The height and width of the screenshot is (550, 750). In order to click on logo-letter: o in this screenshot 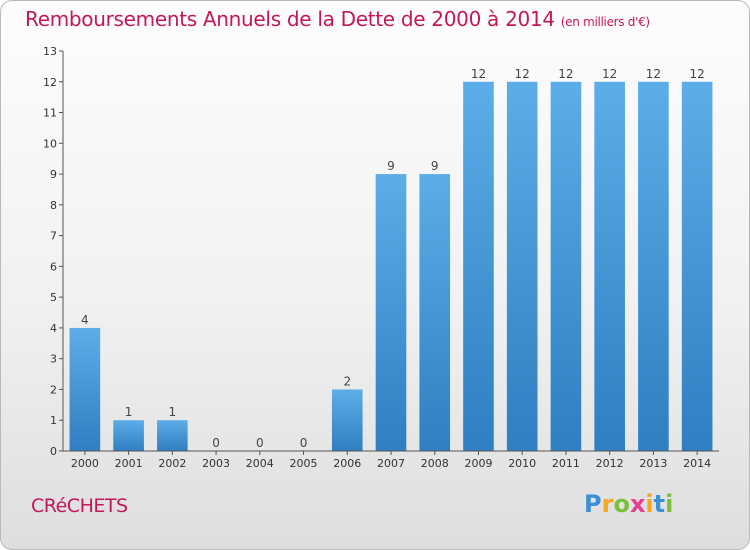, I will do `click(621, 504)`.